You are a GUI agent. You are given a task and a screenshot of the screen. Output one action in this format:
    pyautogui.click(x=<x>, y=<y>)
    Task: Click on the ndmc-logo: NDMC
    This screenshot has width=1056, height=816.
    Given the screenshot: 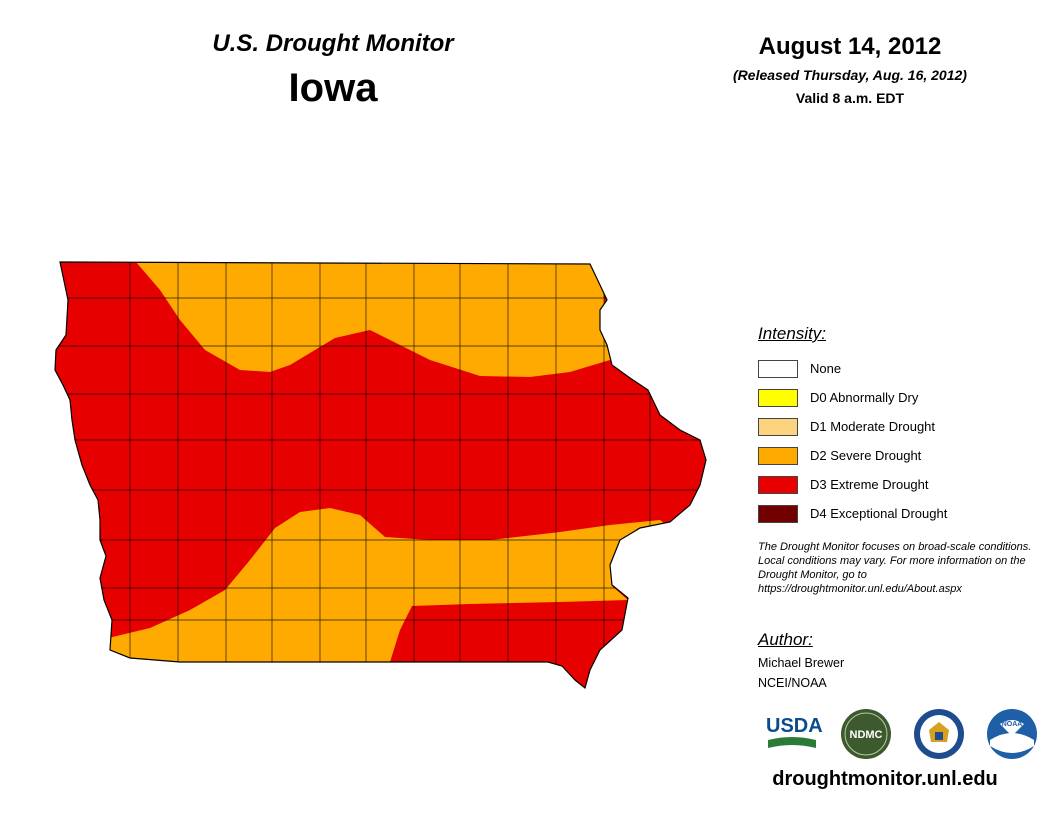 What is the action you would take?
    pyautogui.click(x=866, y=734)
    